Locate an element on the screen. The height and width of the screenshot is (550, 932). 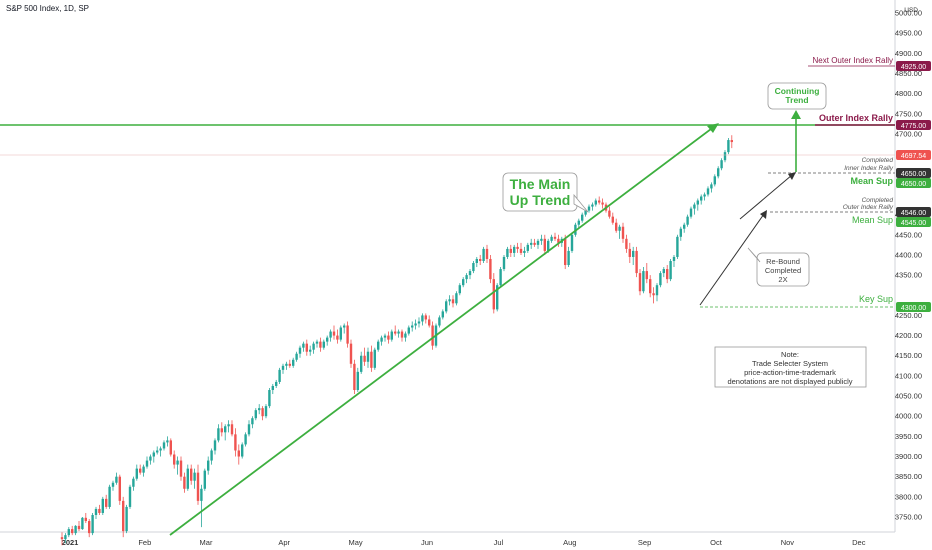
time-tick-9: Oct is located at coordinates (716, 542).